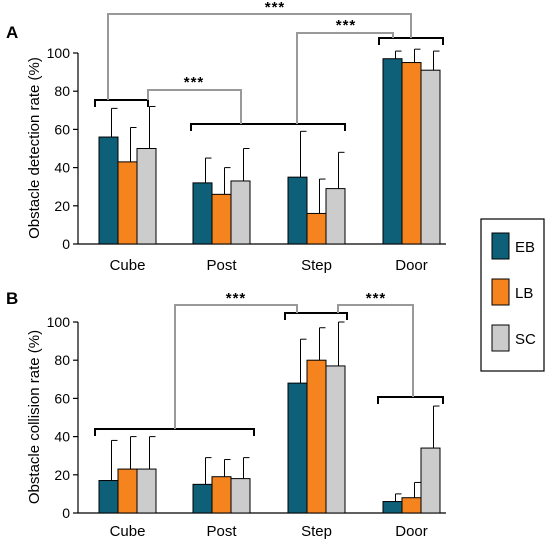 The width and height of the screenshot is (550, 542). What do you see at coordinates (62, 360) in the screenshot?
I see `y-tick-label-b: 80` at bounding box center [62, 360].